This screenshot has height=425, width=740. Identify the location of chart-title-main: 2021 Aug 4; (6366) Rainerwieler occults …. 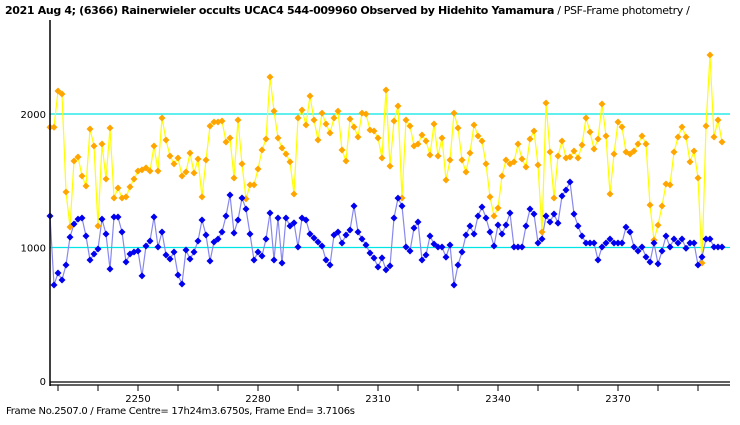
(280, 10).